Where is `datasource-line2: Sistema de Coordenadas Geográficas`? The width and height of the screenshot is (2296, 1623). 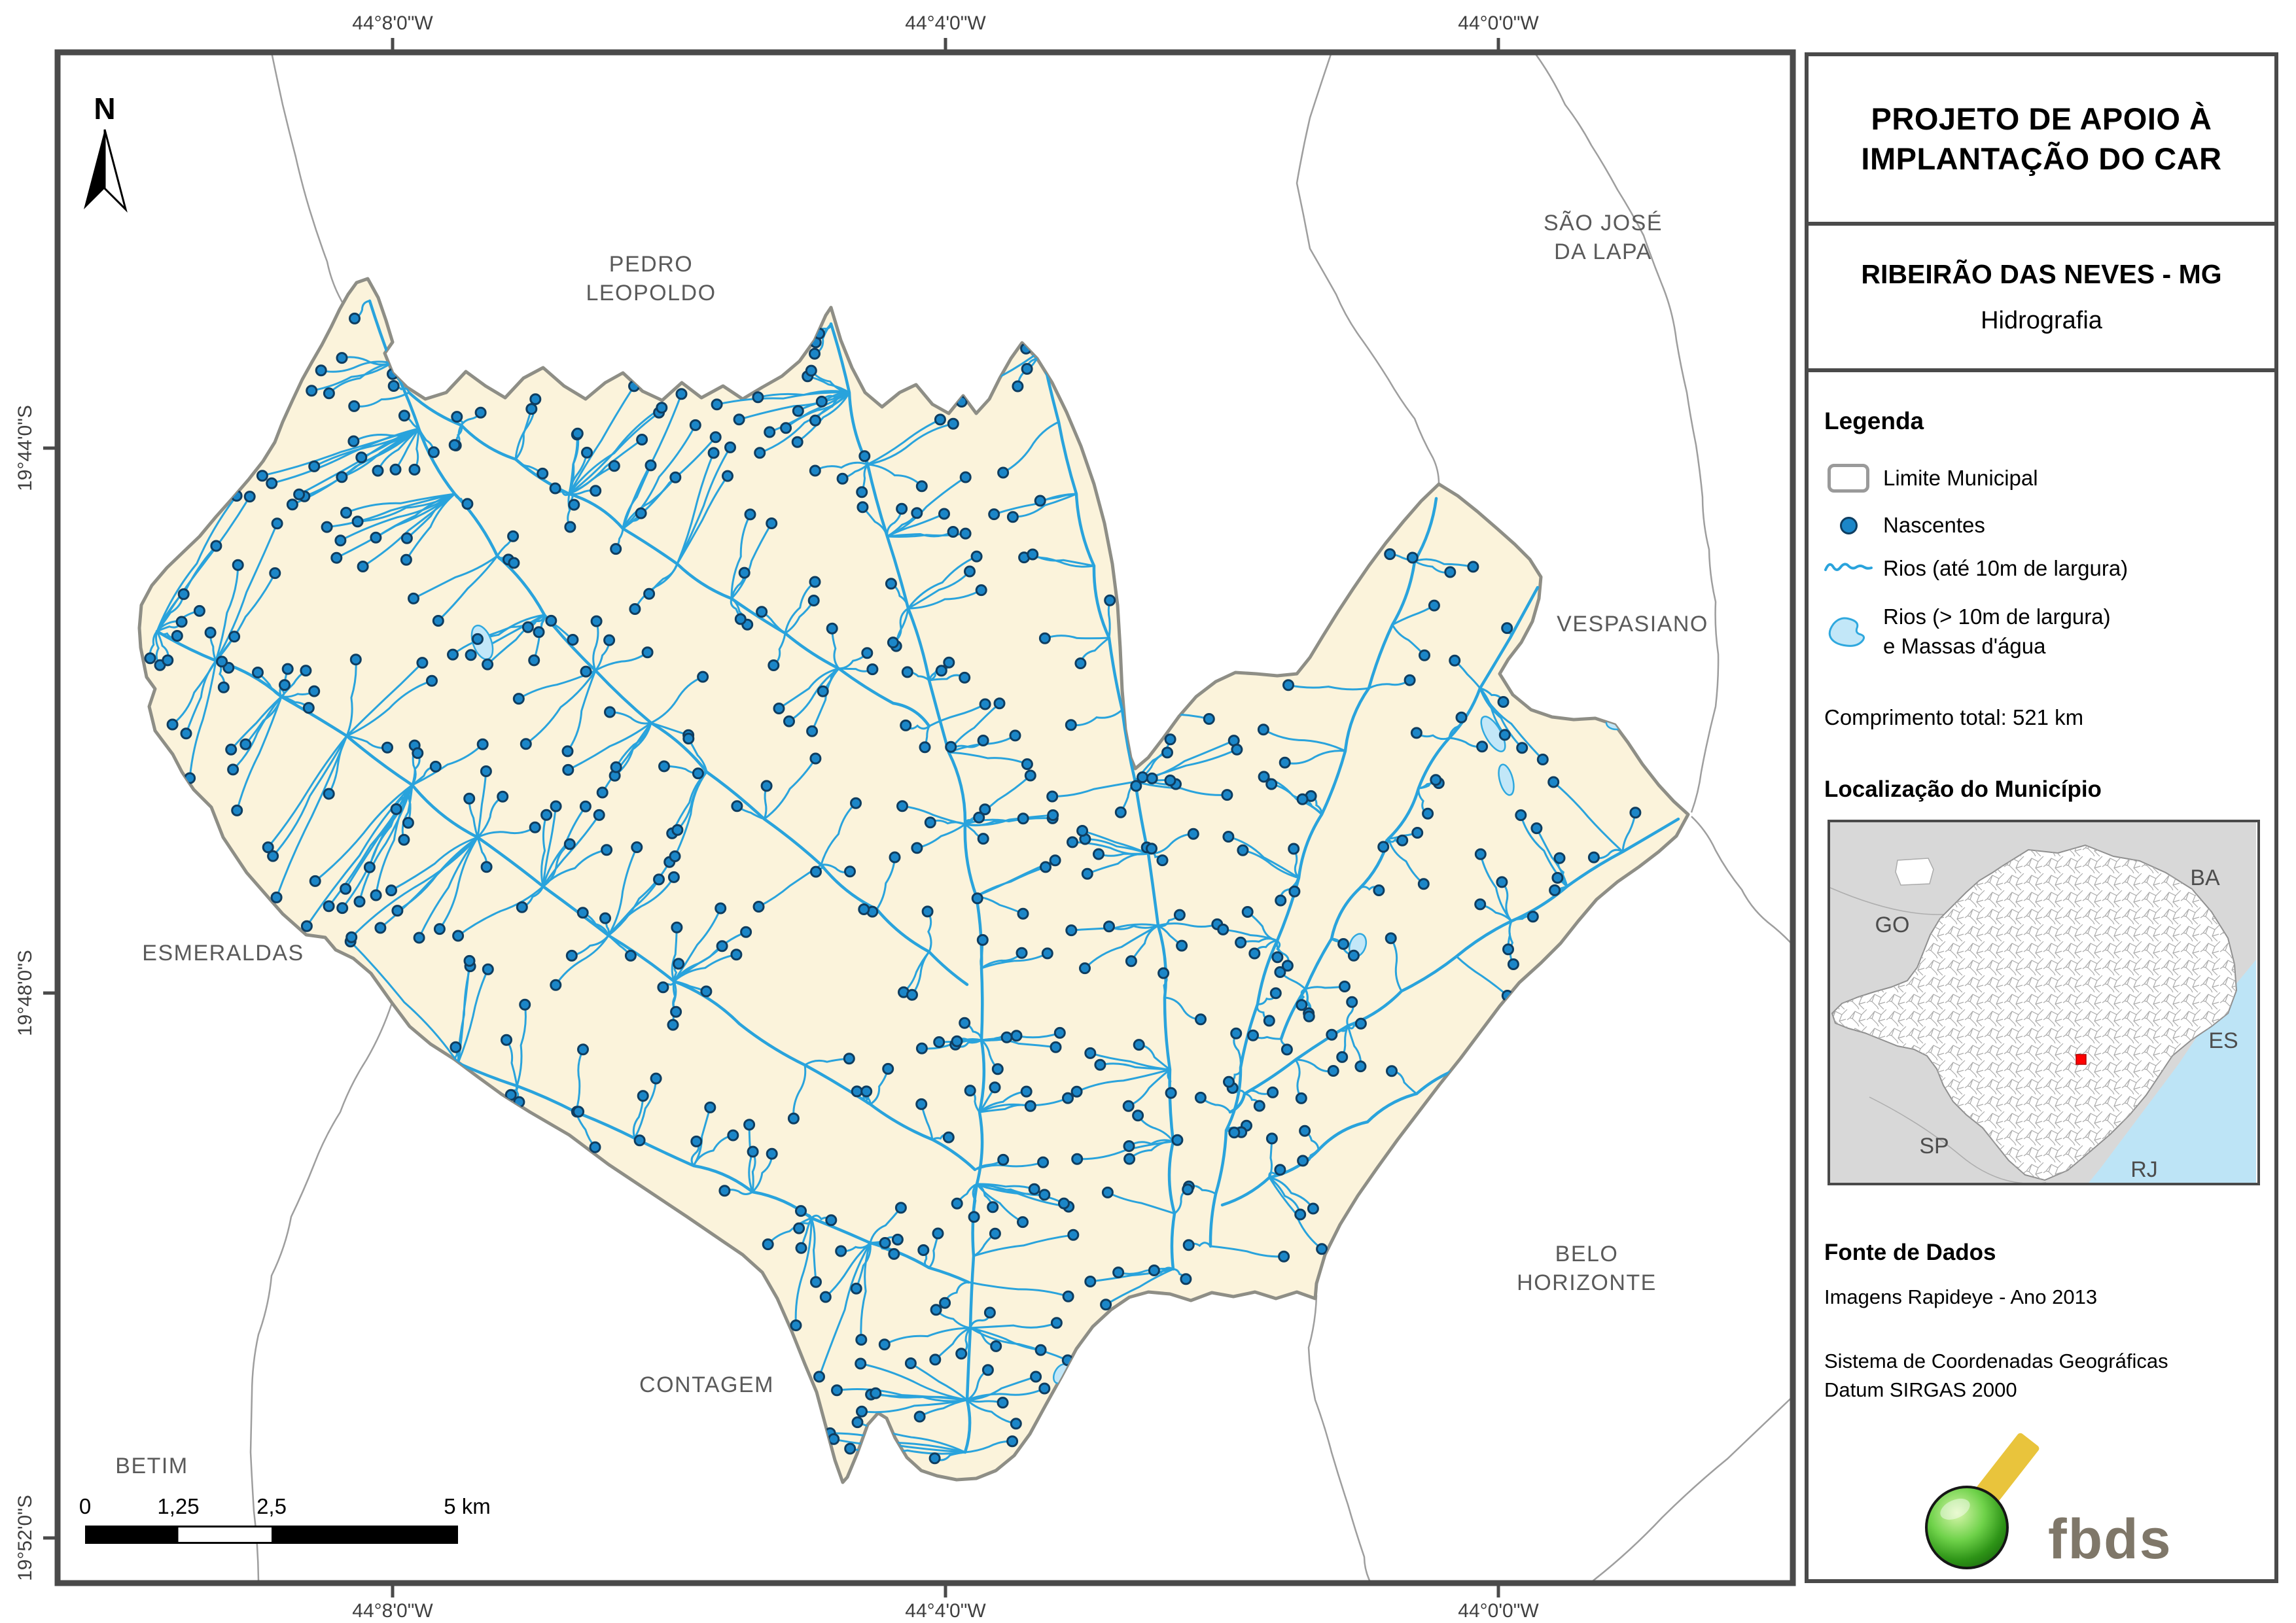 datasource-line2: Sistema de Coordenadas Geográficas is located at coordinates (1996, 1361).